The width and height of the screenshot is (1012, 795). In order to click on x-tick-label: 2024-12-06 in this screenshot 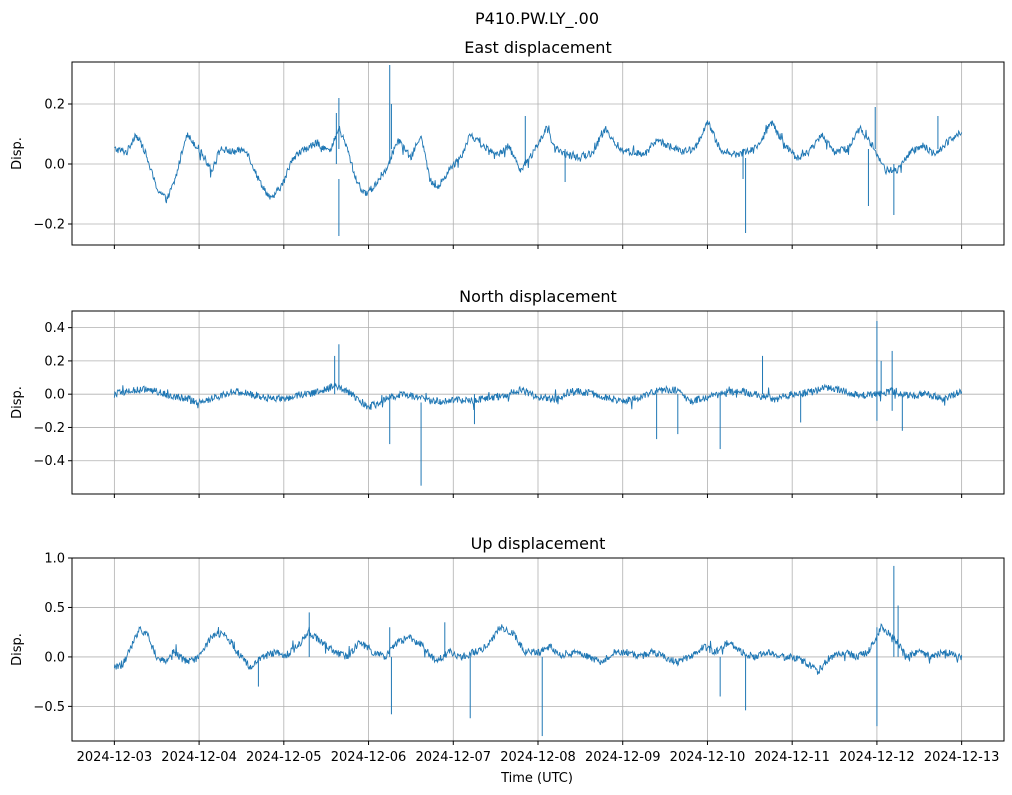, I will do `click(369, 757)`.